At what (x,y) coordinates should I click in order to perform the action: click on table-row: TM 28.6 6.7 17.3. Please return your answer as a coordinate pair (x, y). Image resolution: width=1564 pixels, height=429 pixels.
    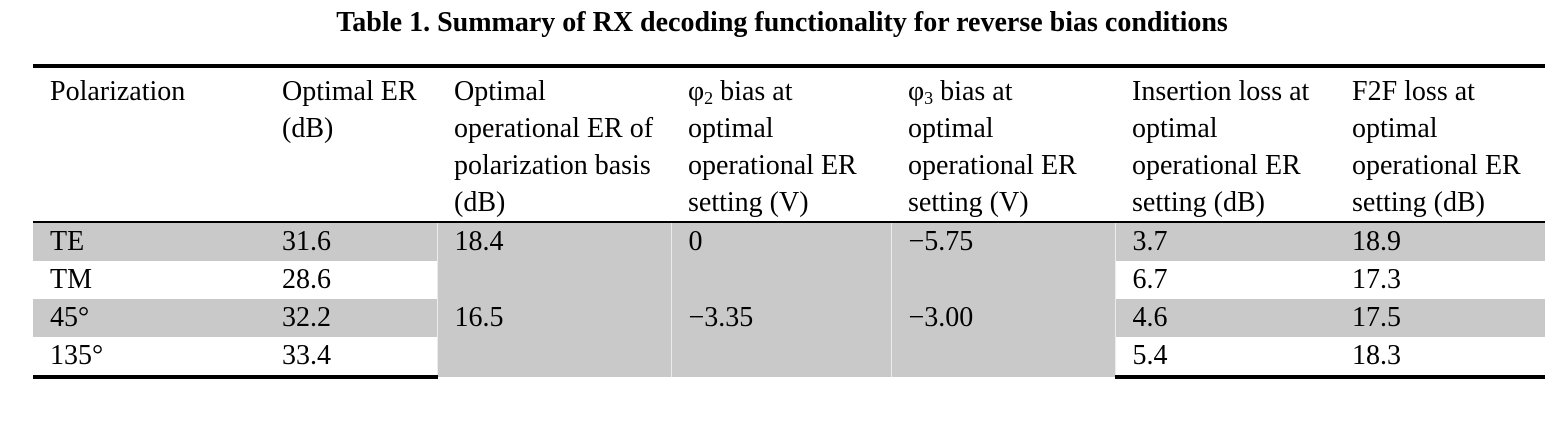
    Looking at the image, I should click on (789, 280).